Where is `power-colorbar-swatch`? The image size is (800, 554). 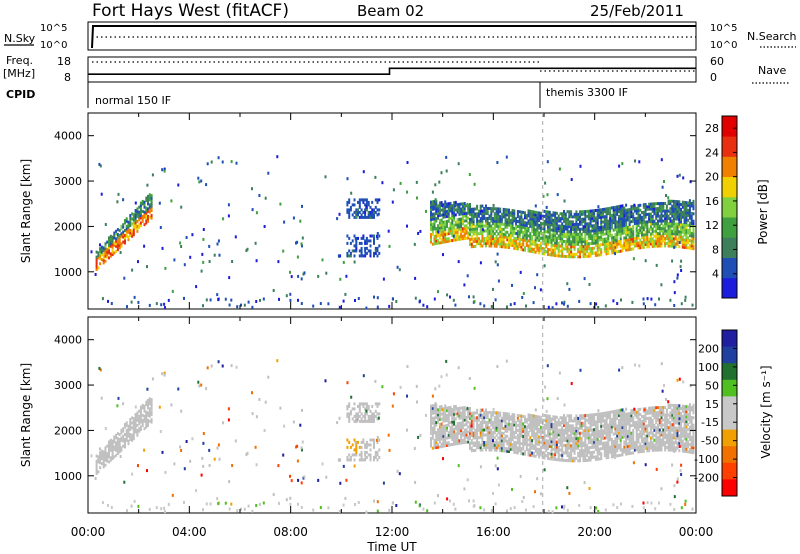 power-colorbar-swatch is located at coordinates (729, 126).